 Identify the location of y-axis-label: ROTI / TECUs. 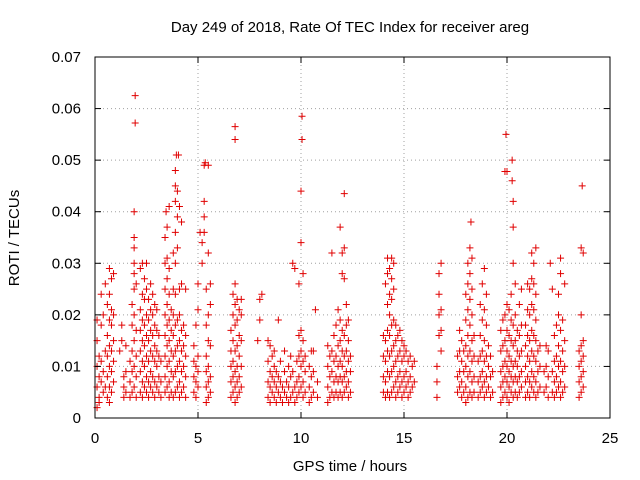
(14, 238).